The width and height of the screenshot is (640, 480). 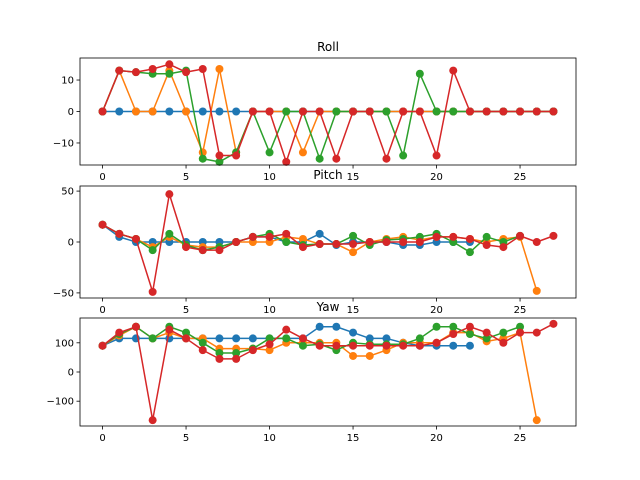 I want to click on y-tick-label: 0, so click(x=71, y=373).